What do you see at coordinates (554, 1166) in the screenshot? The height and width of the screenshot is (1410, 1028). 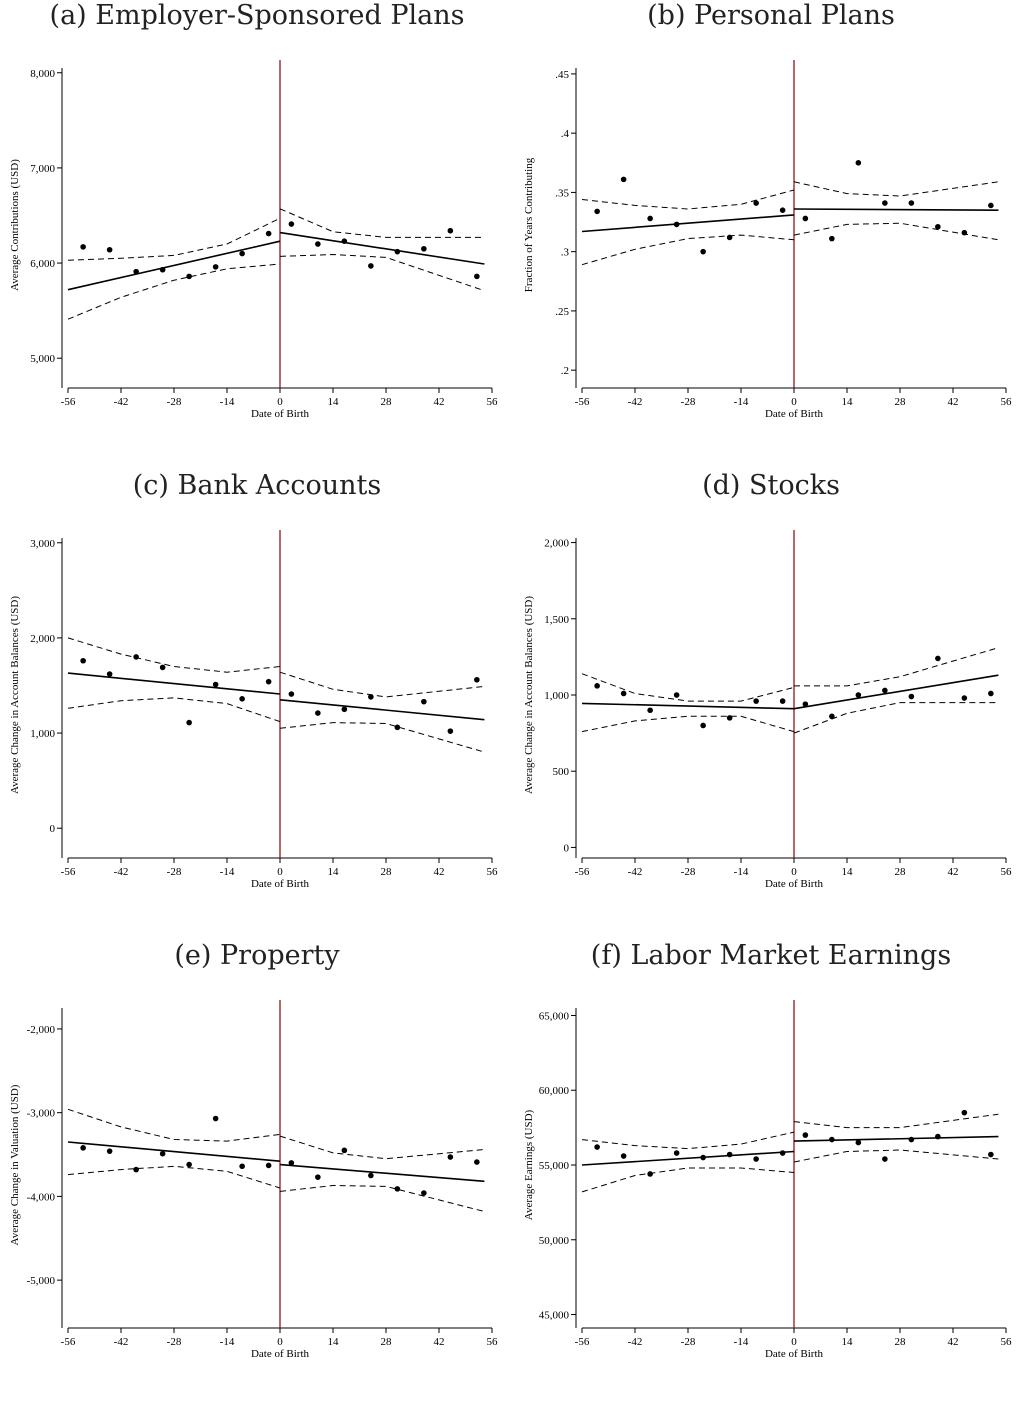 I see `y-tick-label: 55,000` at bounding box center [554, 1166].